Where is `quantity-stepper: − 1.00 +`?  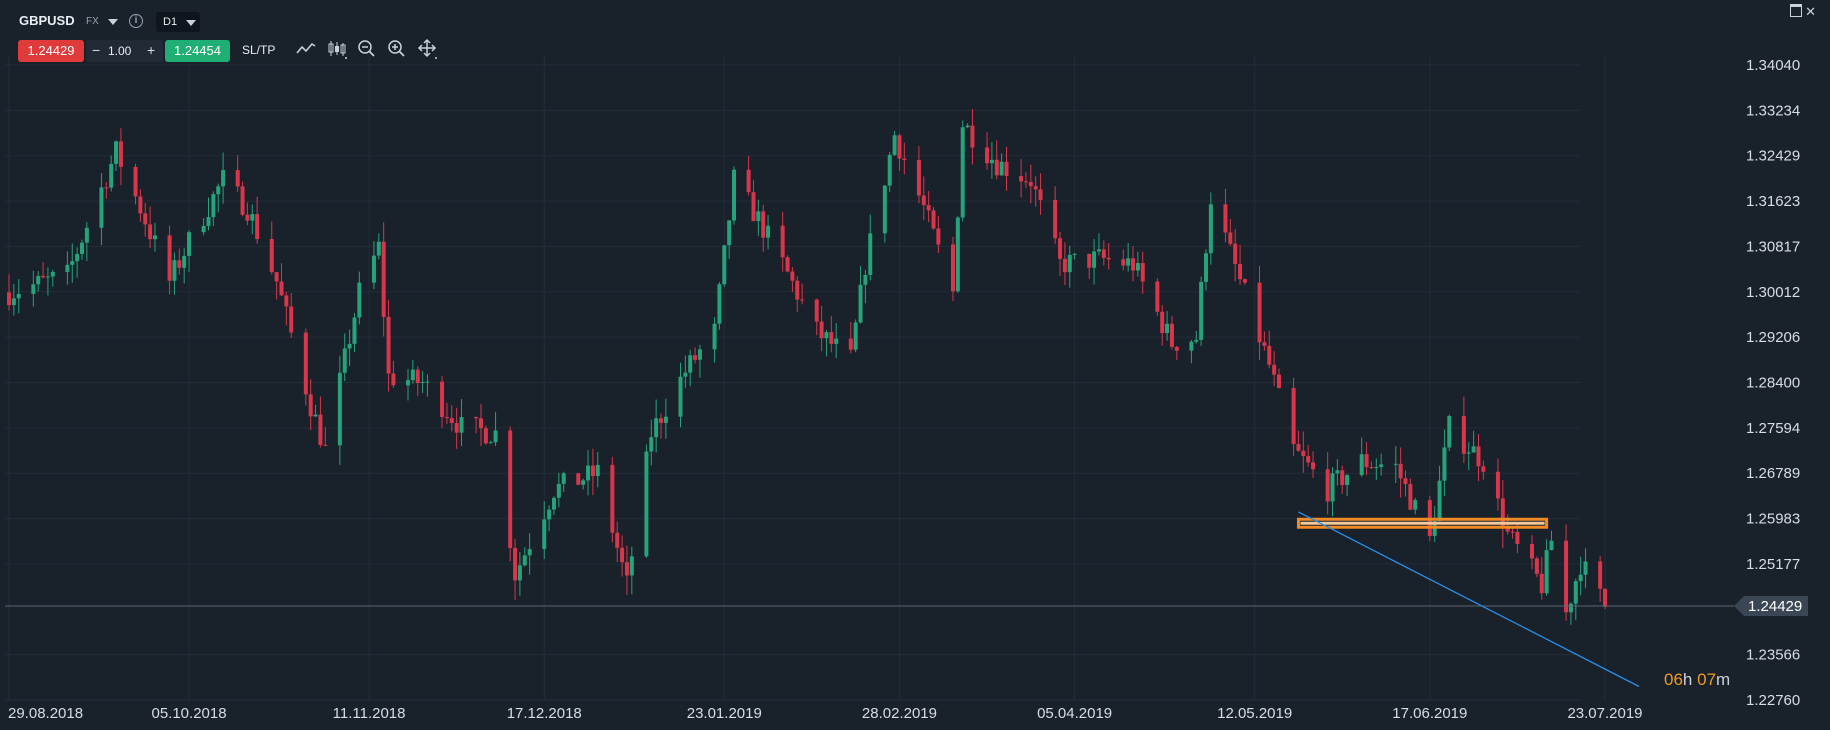 quantity-stepper: − 1.00 + is located at coordinates (124, 51).